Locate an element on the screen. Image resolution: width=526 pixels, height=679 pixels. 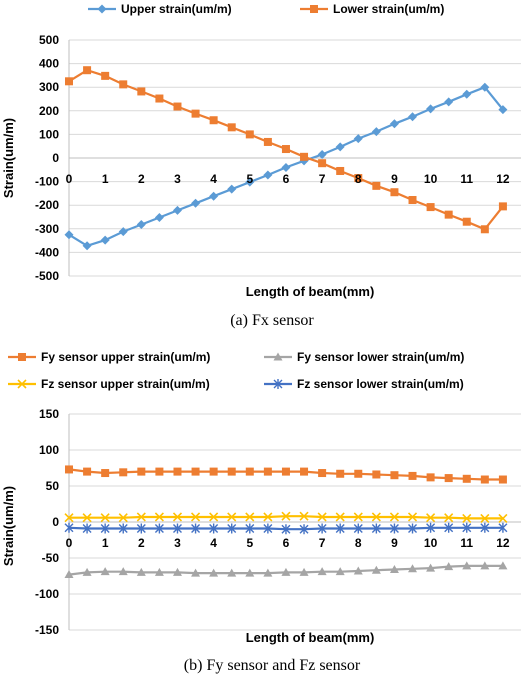
x-tick-labels-fx: 0 1 2 3 4 5 6 7 8 9 10 11 12 is located at coordinates (288, 179).